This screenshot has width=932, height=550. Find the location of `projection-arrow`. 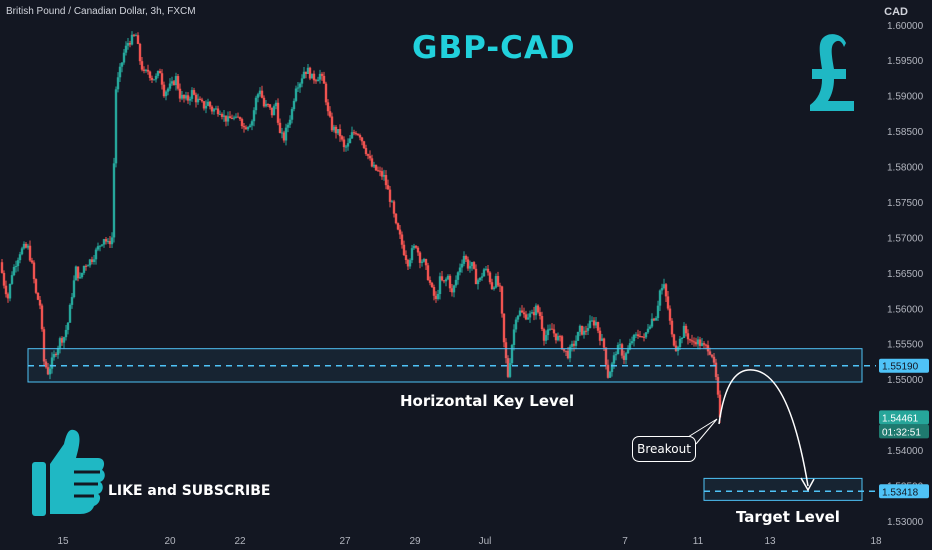

projection-arrow is located at coordinates (763, 428).